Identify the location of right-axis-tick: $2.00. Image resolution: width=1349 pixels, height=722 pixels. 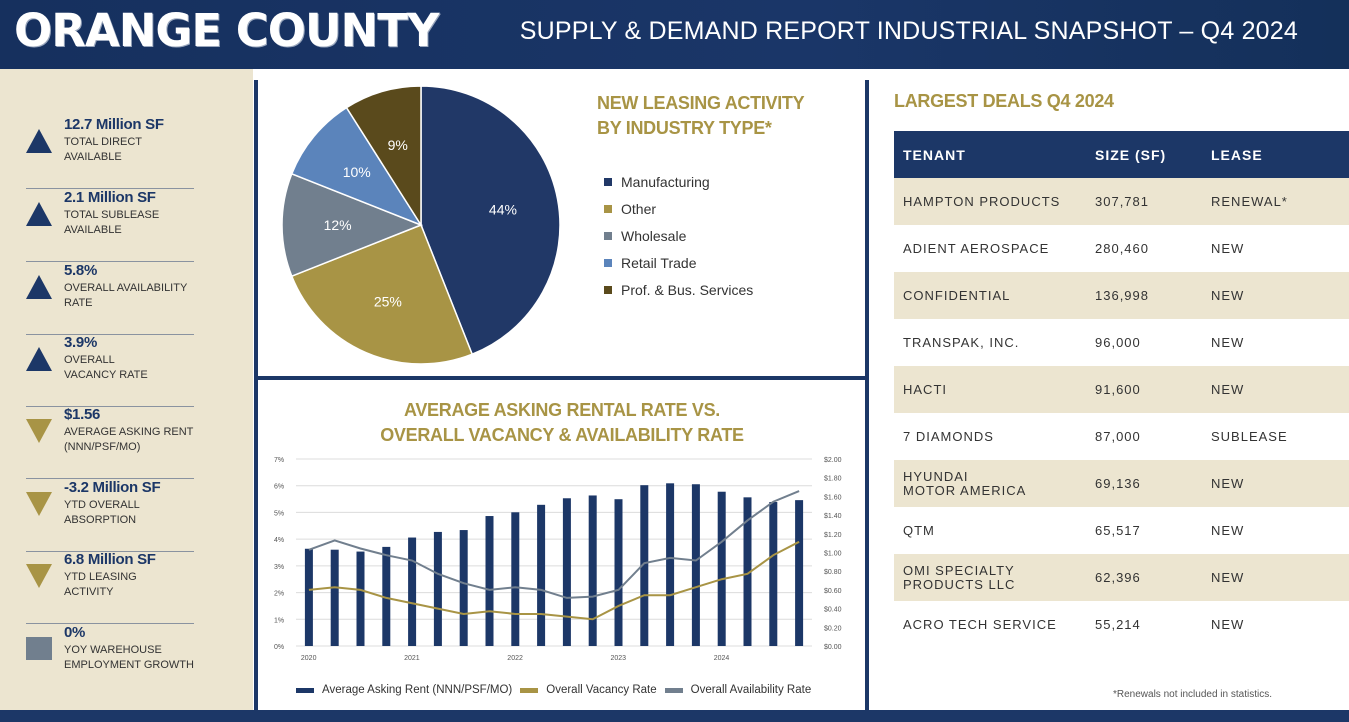
(833, 460).